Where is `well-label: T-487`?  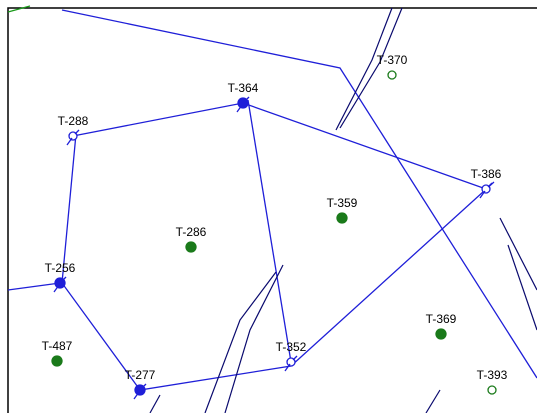
well-label: T-487 is located at coordinates (57, 346).